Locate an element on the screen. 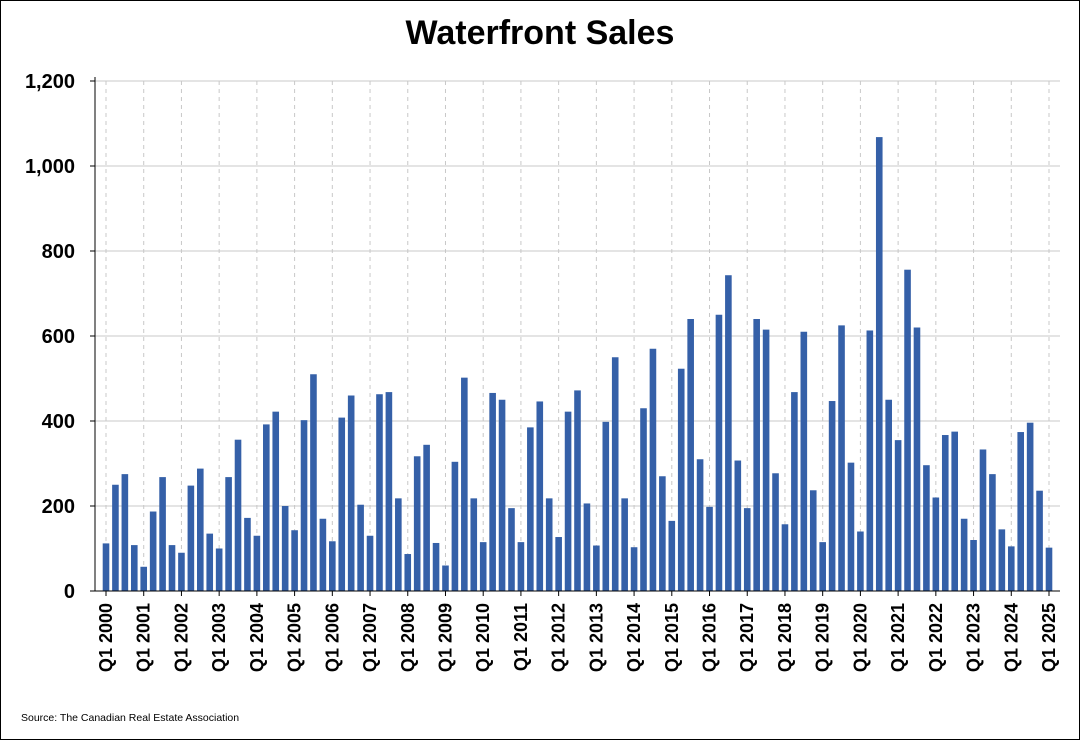 This screenshot has height=740, width=1080. x-tick-label: Q1 2000 is located at coordinates (106, 637).